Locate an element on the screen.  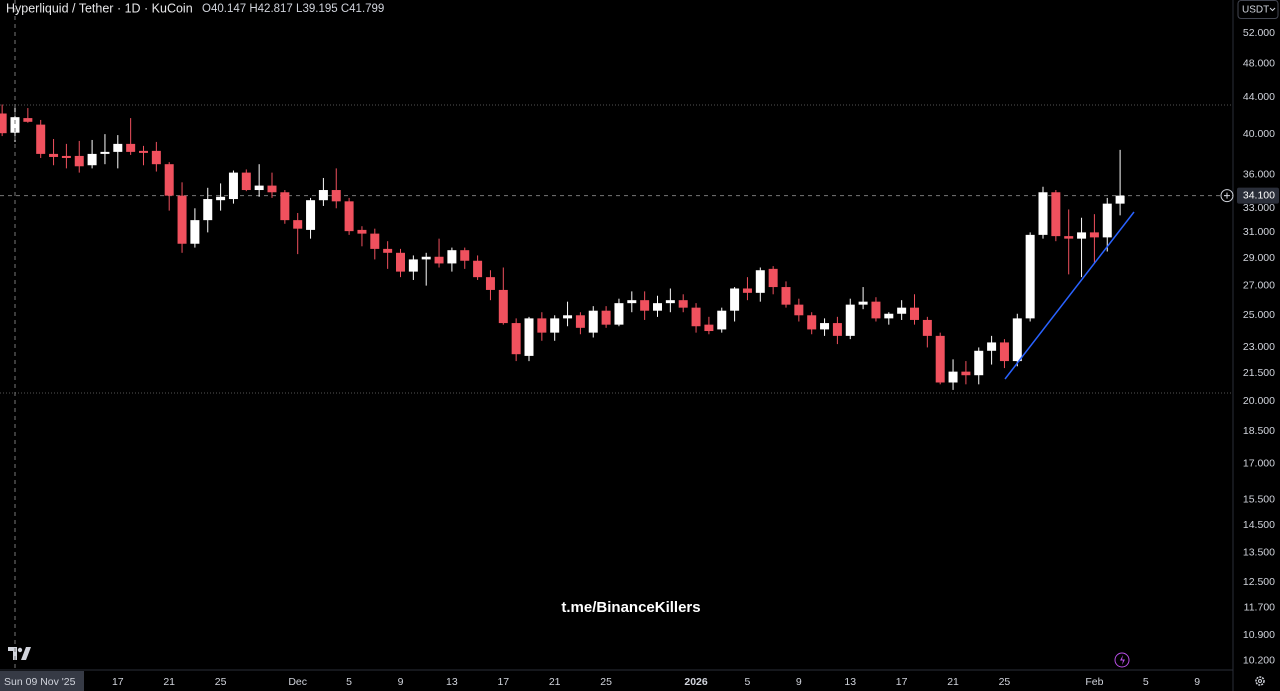
legend-value: 40.147 is located at coordinates (228, 9).